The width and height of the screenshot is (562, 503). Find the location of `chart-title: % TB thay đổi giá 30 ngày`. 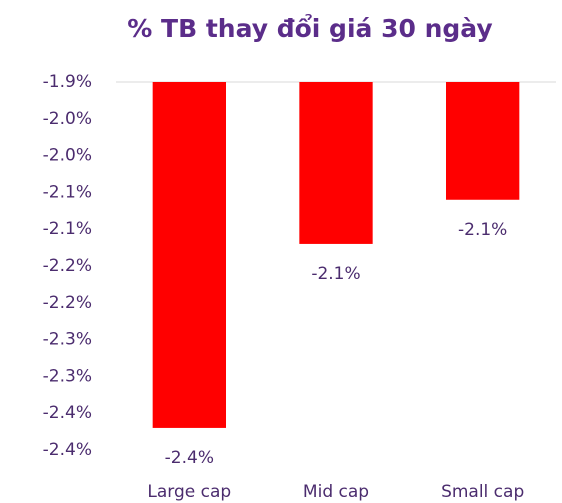

chart-title: % TB thay đổi giá 30 ngày is located at coordinates (309, 28).